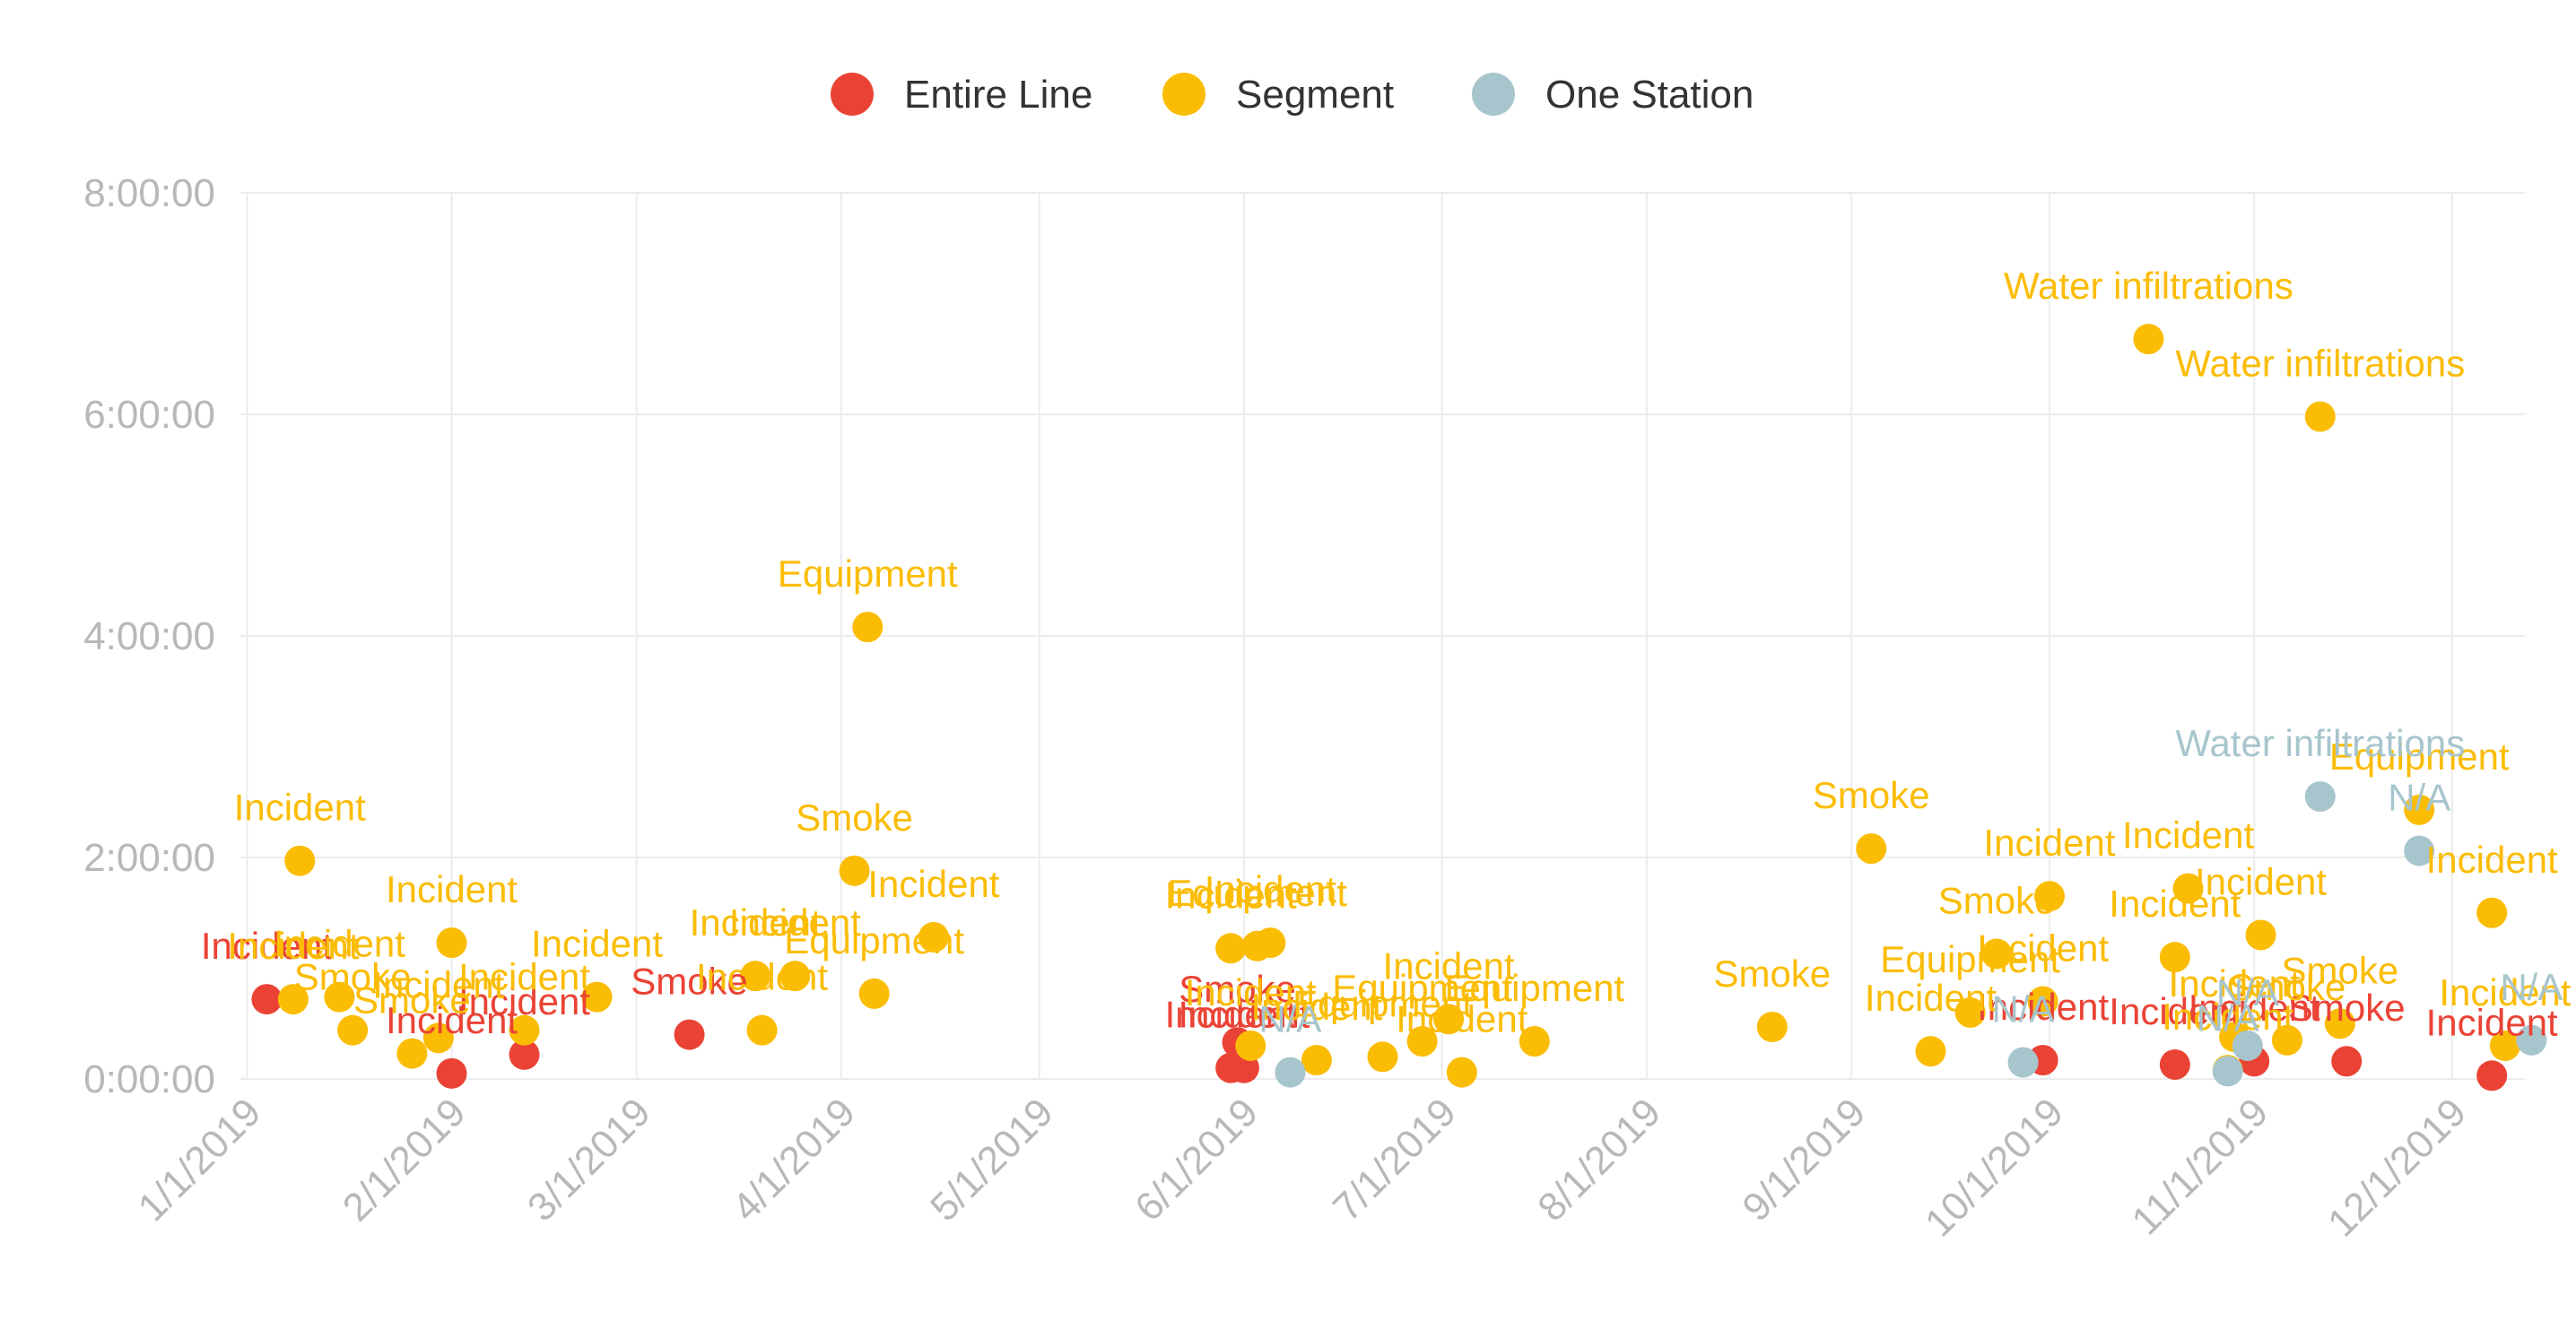 This screenshot has width=2576, height=1331. Describe the element at coordinates (1493, 94) in the screenshot. I see `legend-marker` at that location.